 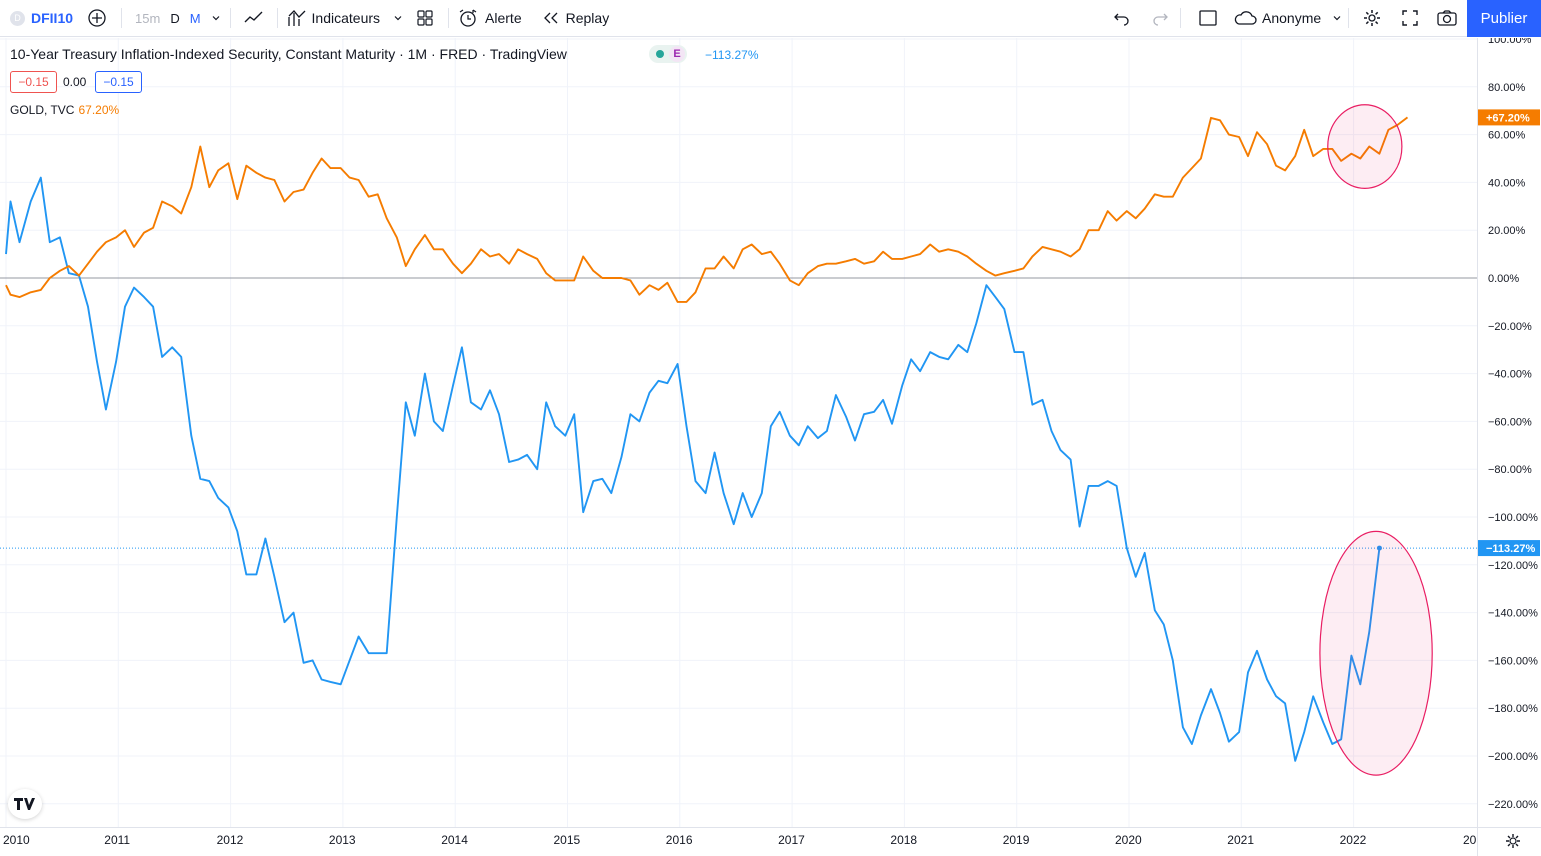 I want to click on symbol-source-icon: D, so click(x=17, y=18).